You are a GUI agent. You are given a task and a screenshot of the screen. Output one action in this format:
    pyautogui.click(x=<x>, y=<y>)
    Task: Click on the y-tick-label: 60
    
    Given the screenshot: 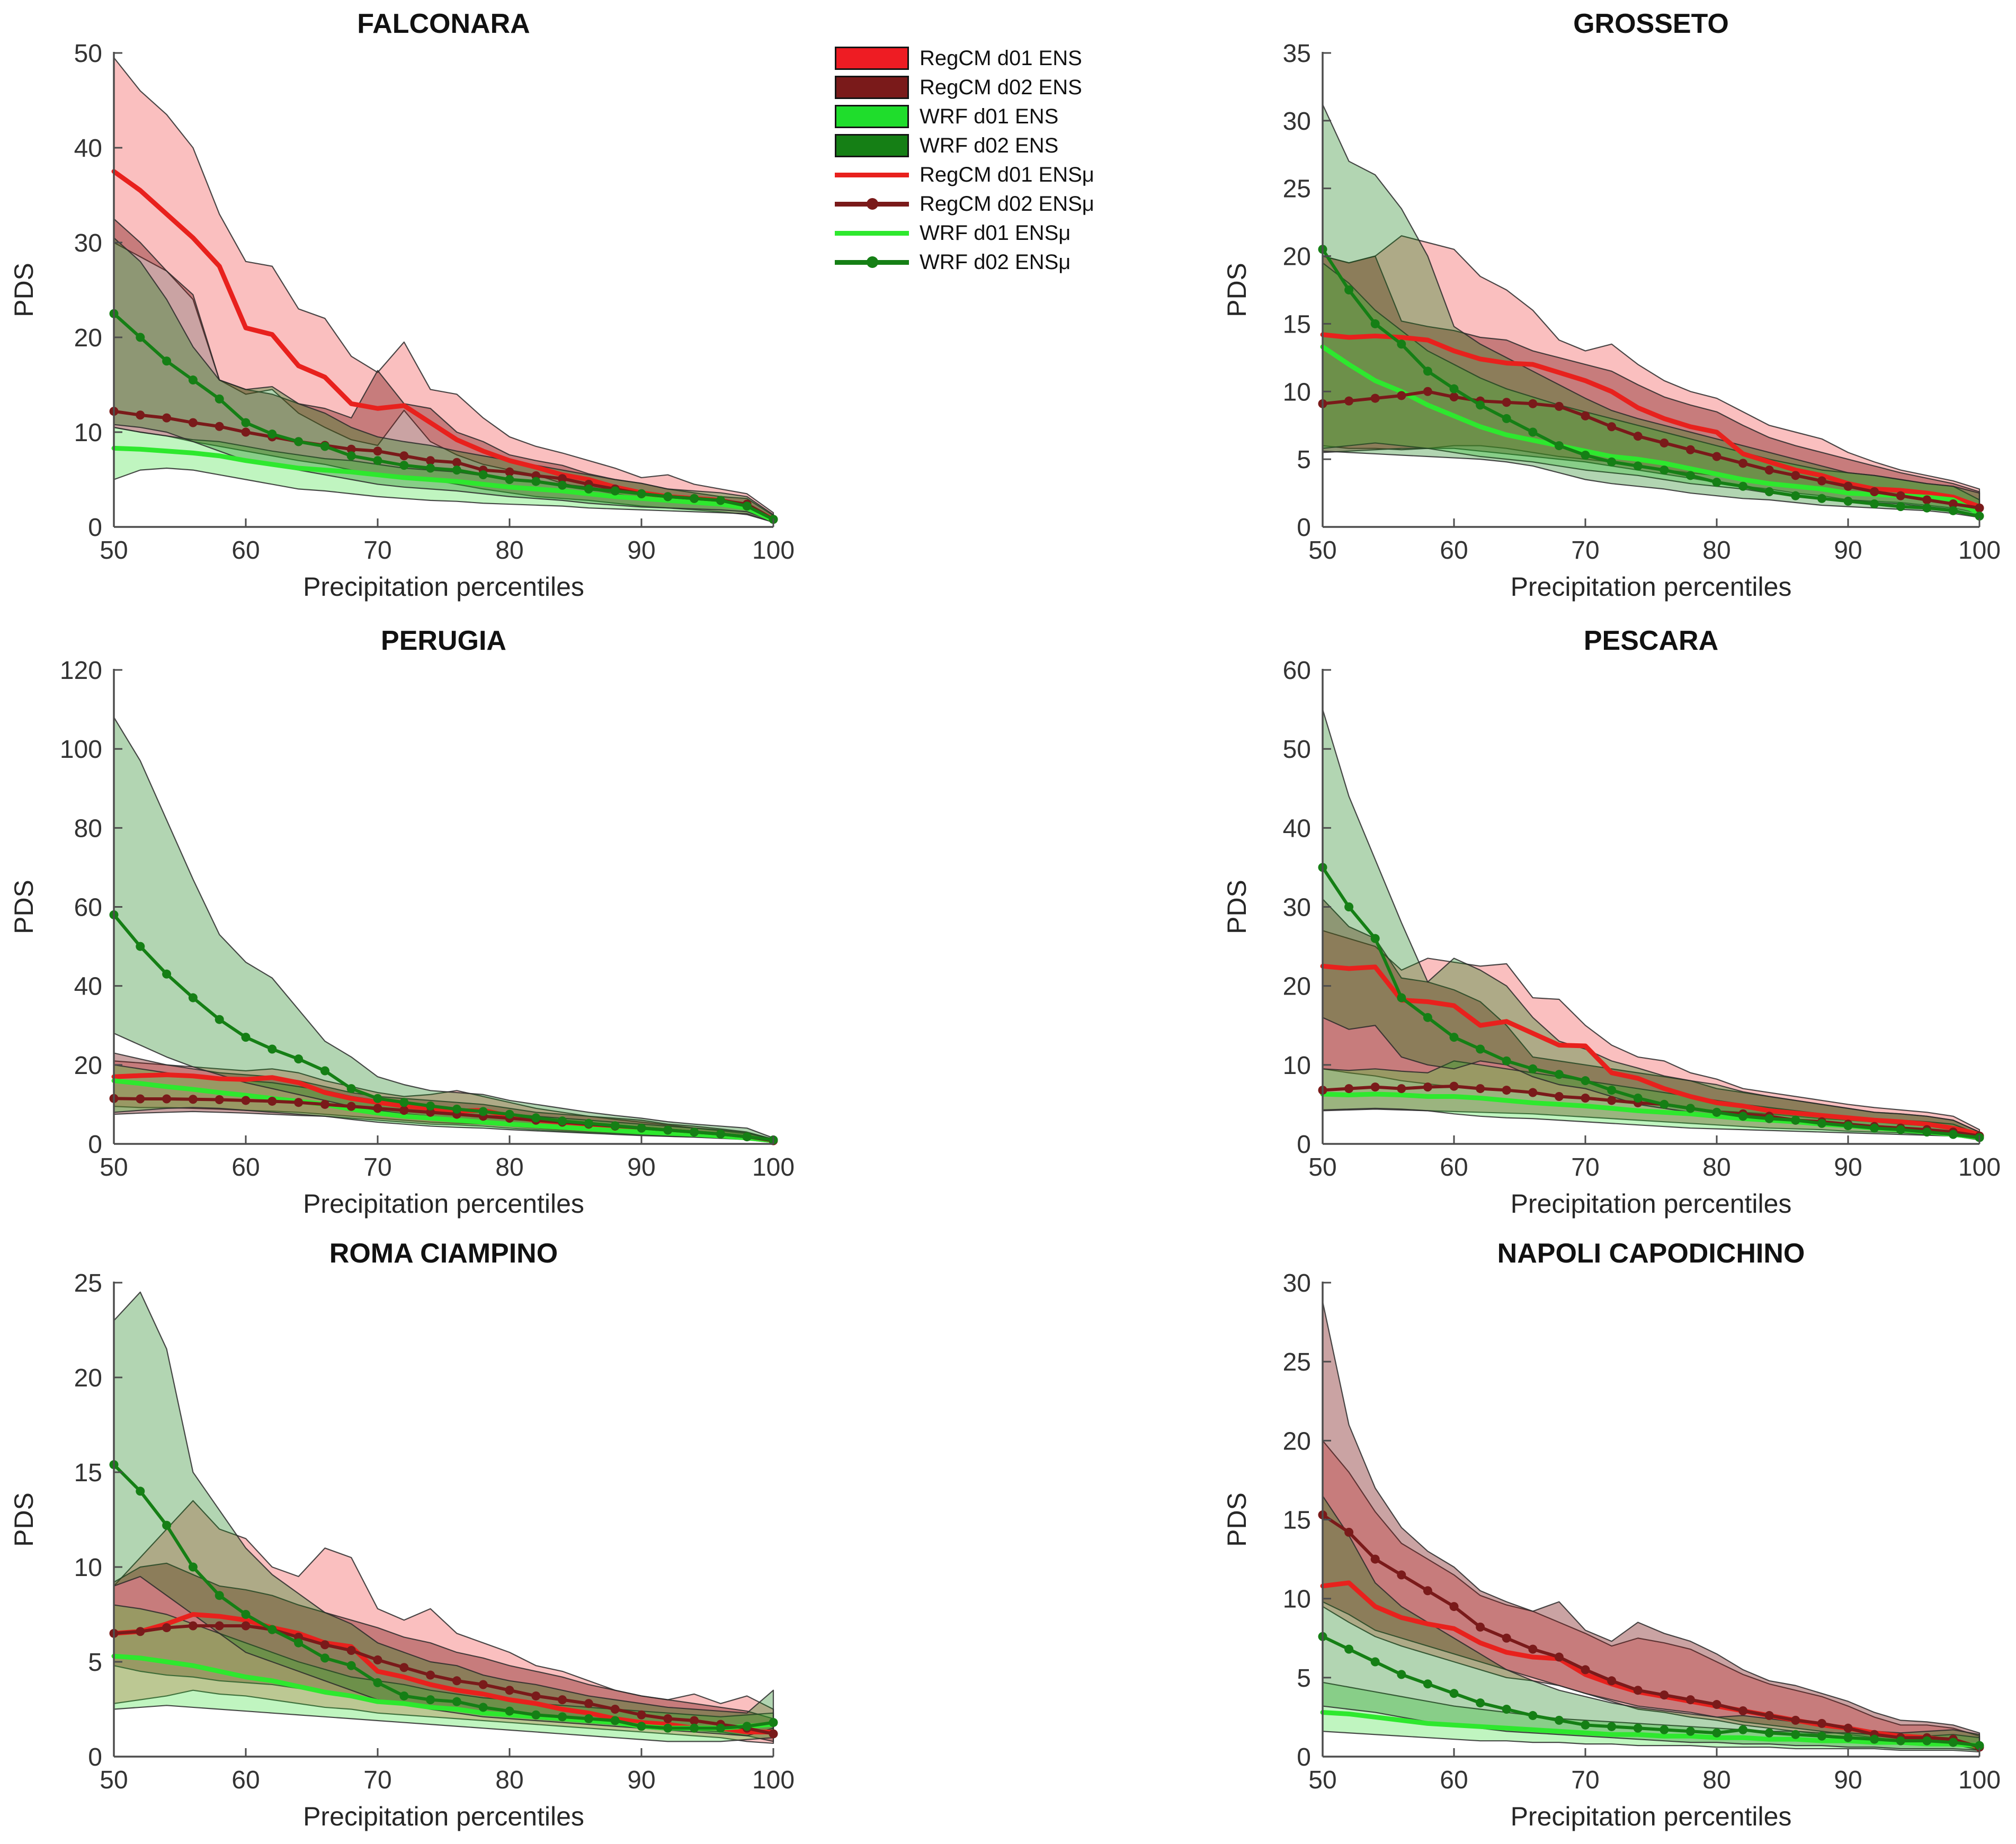 What is the action you would take?
    pyautogui.click(x=88, y=908)
    